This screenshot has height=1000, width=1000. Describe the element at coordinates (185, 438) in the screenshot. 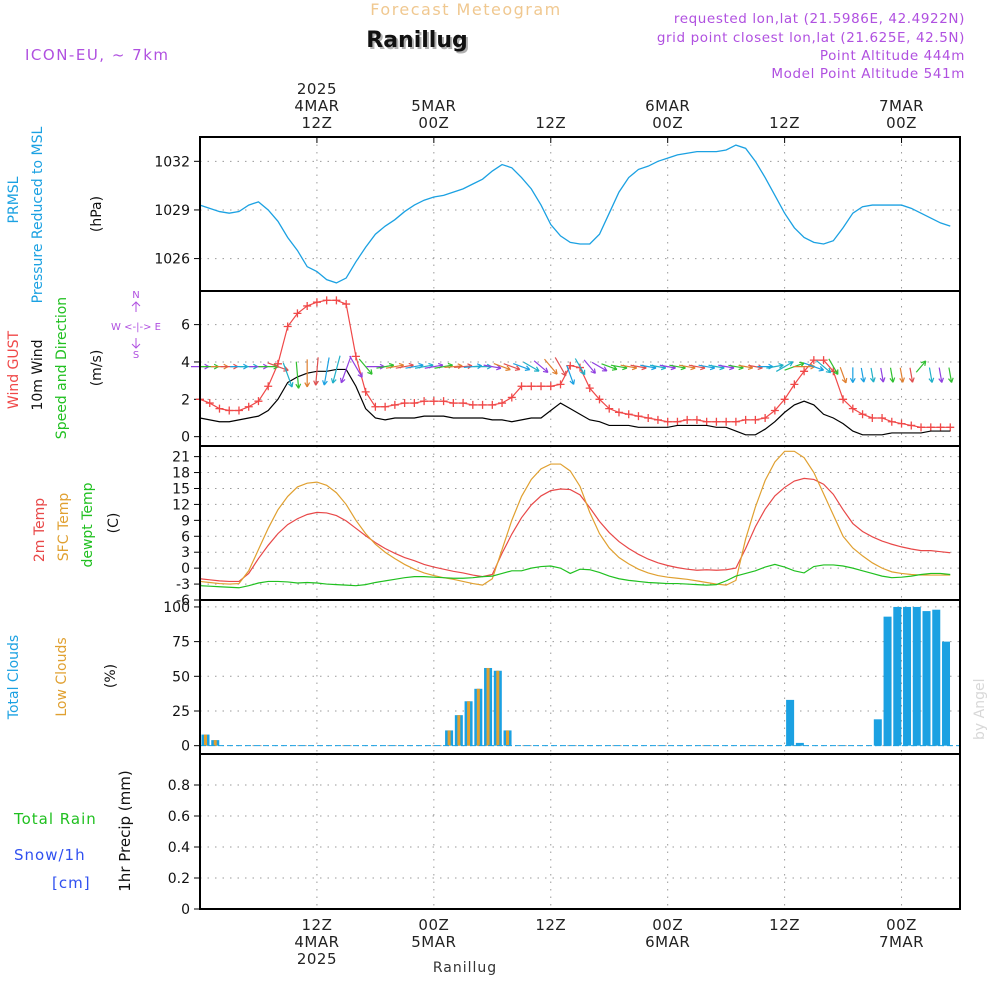

I see `wind-ytick-label: 0` at that location.